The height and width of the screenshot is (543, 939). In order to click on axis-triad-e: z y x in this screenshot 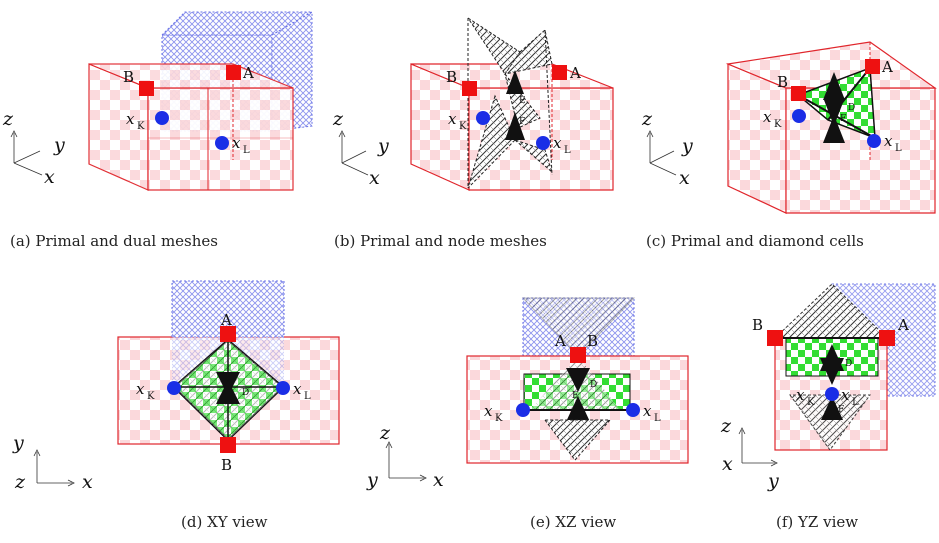, I will do `click(405, 456)`.